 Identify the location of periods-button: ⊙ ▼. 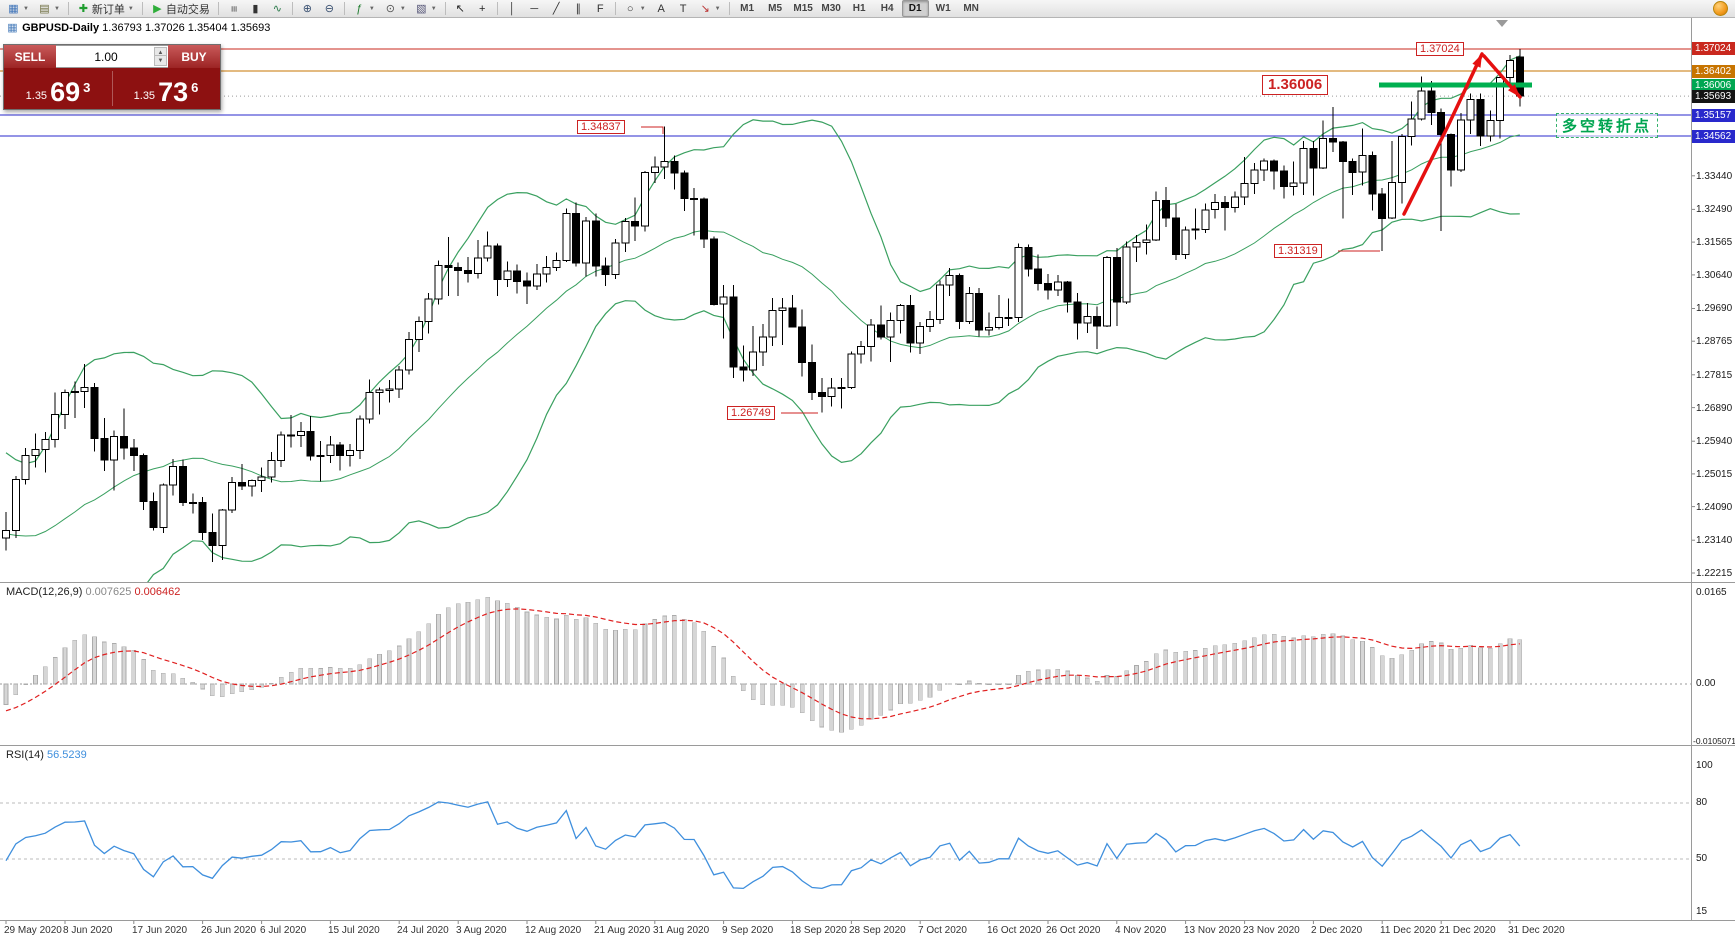
(395, 9).